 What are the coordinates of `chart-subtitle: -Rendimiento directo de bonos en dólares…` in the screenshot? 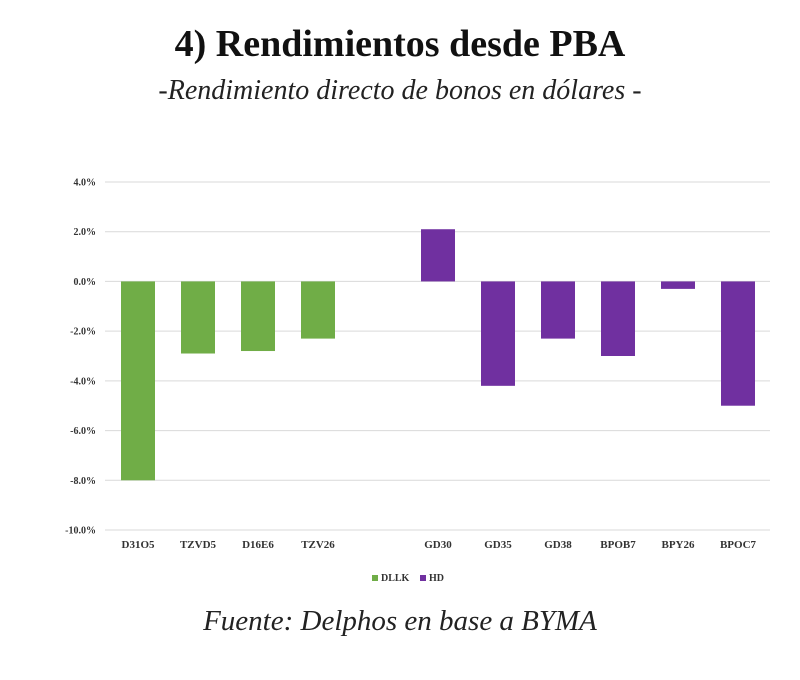 It's located at (400, 90).